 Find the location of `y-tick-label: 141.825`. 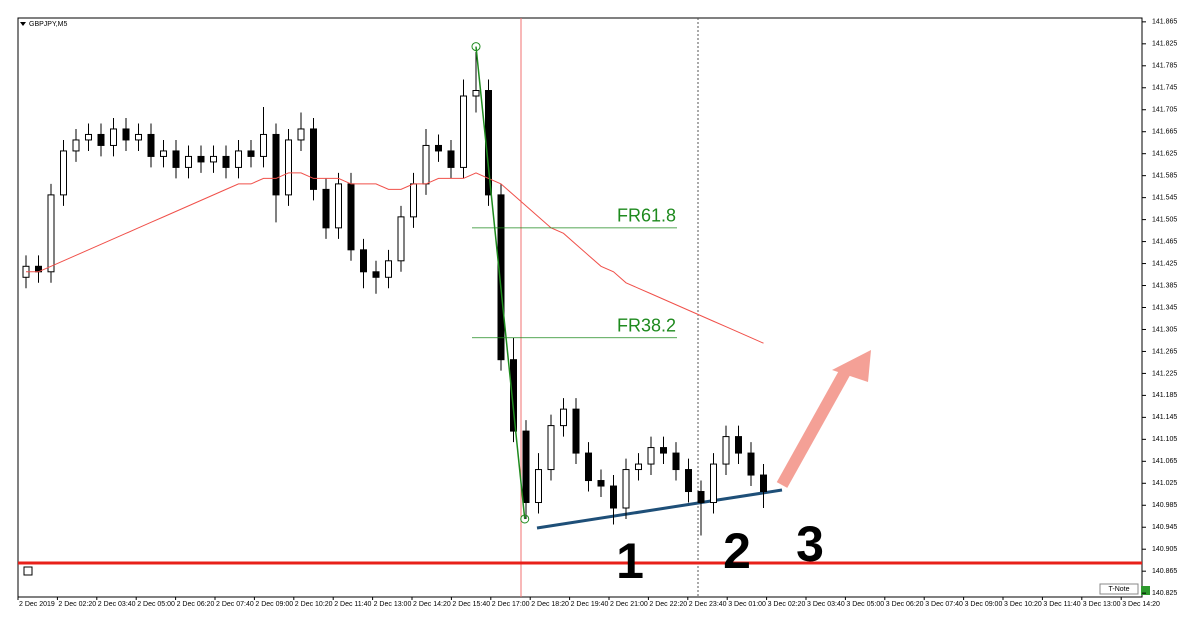

y-tick-label: 141.825 is located at coordinates (1164, 44).